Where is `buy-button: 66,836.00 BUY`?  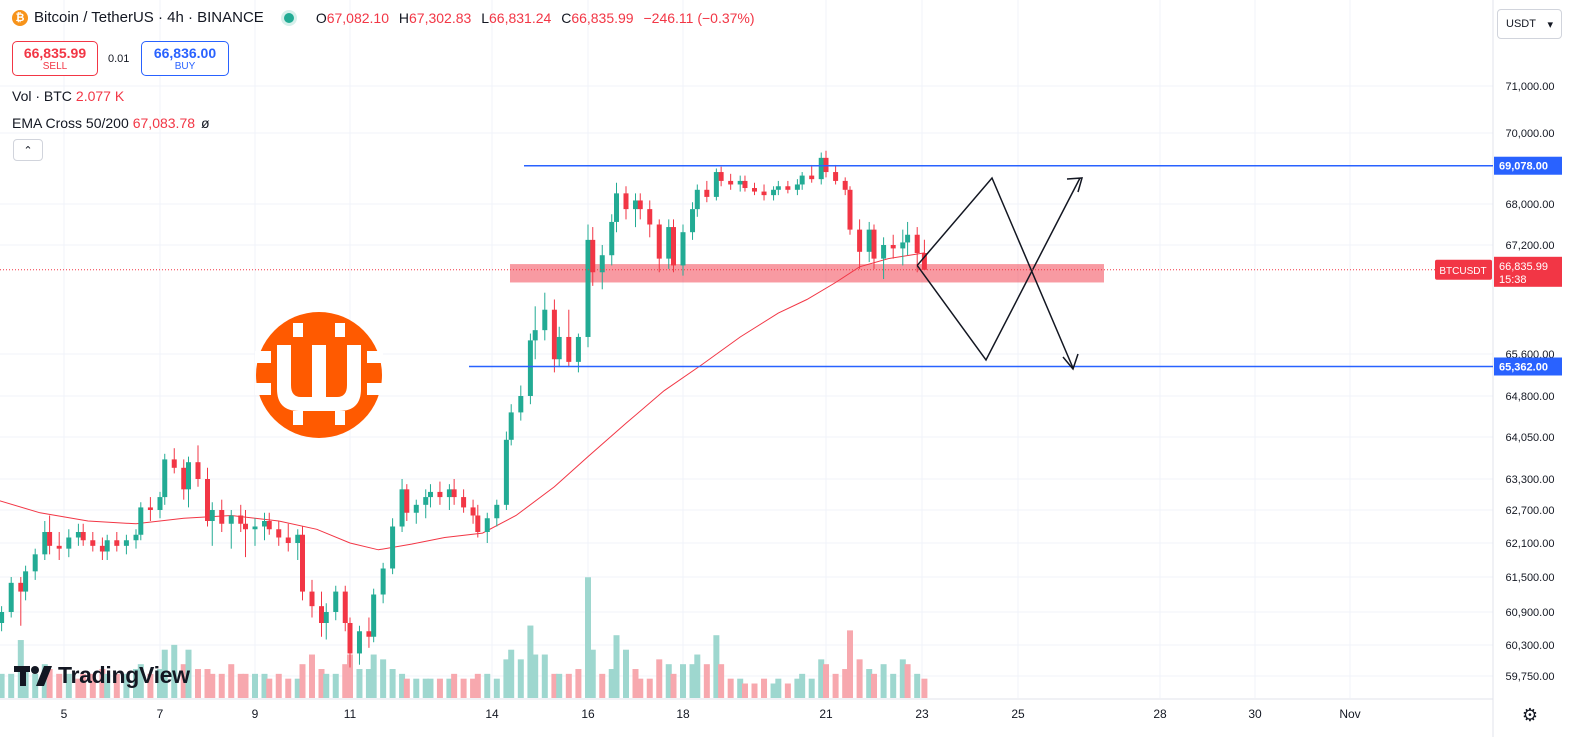 buy-button: 66,836.00 BUY is located at coordinates (185, 58).